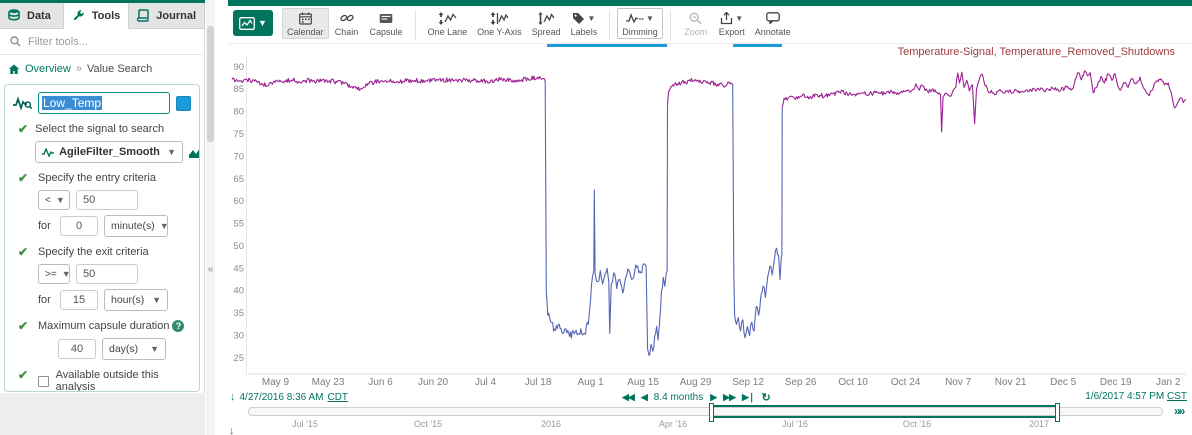 The image size is (1192, 435). I want to click on color-swatch-button, so click(183, 103).